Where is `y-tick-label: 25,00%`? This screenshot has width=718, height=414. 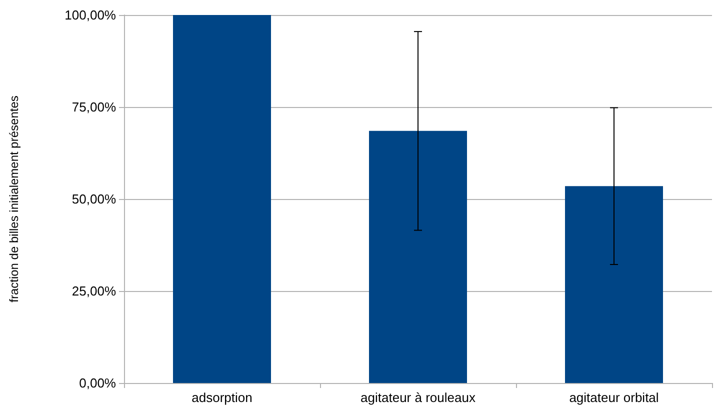
y-tick-label: 25,00% is located at coordinates (94, 291).